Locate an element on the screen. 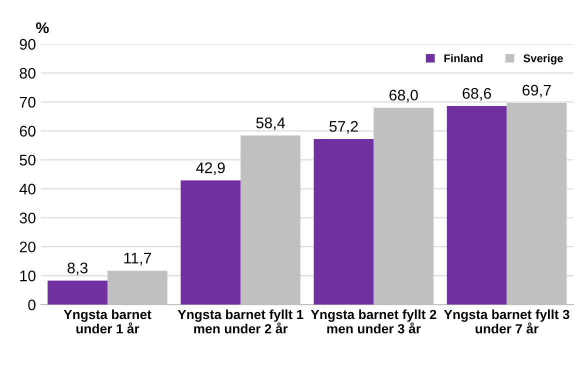 Image resolution: width=585 pixels, height=367 pixels. y-axis-title: % is located at coordinates (42, 28).